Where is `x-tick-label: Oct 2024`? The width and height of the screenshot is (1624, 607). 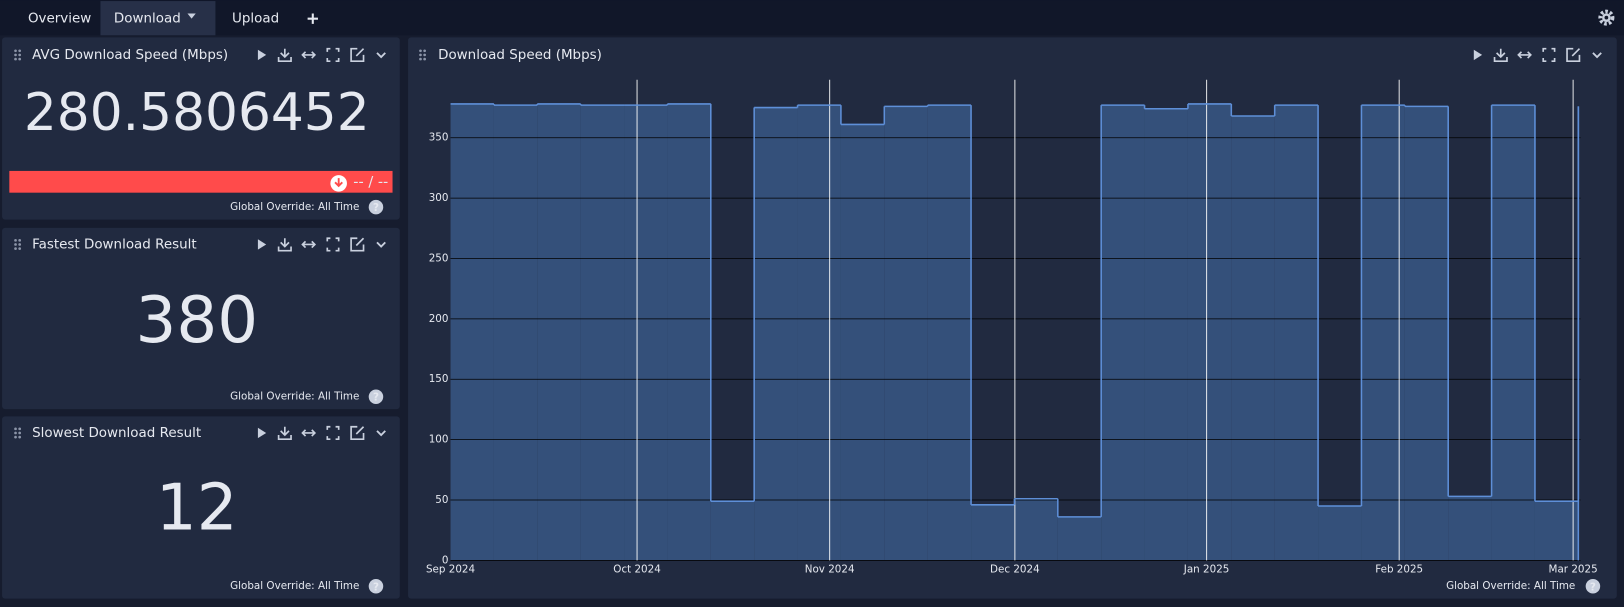
x-tick-label: Oct 2024 is located at coordinates (636, 570).